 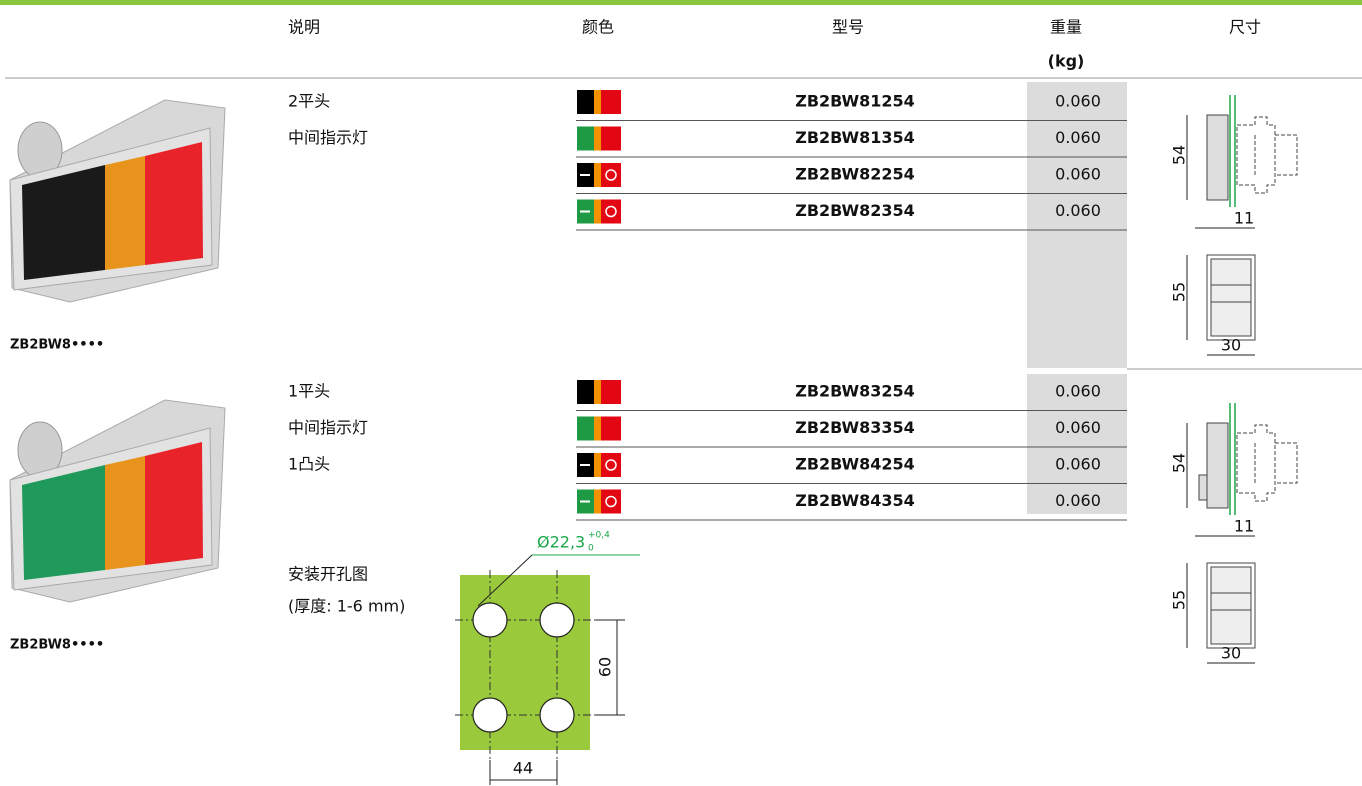 I want to click on tolerance-upper: +0,4, so click(x=599, y=536).